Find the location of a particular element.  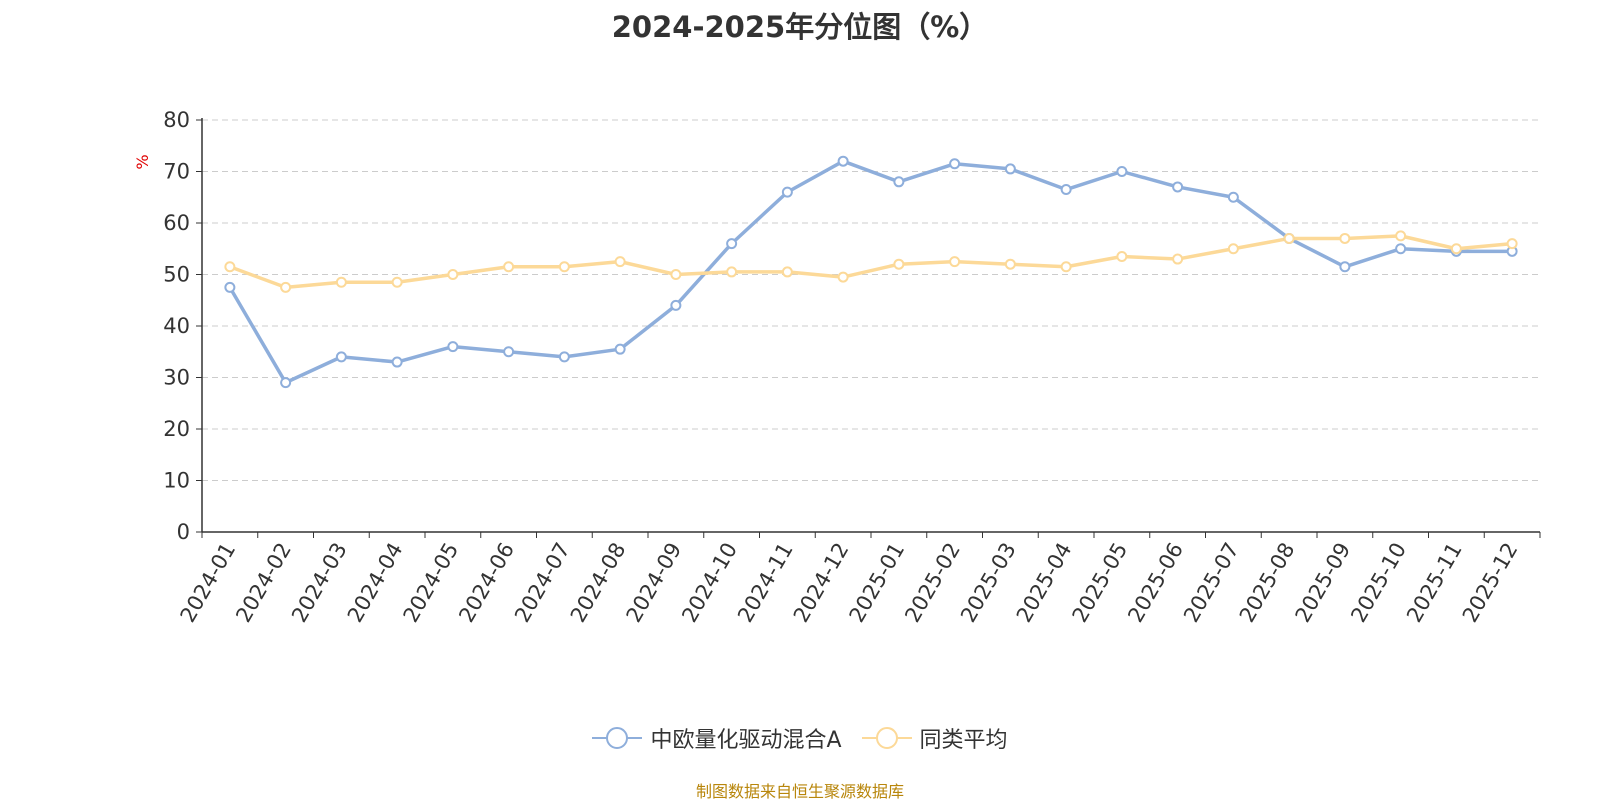

x-tick-label: 2025-09 is located at coordinates (1323, 583).